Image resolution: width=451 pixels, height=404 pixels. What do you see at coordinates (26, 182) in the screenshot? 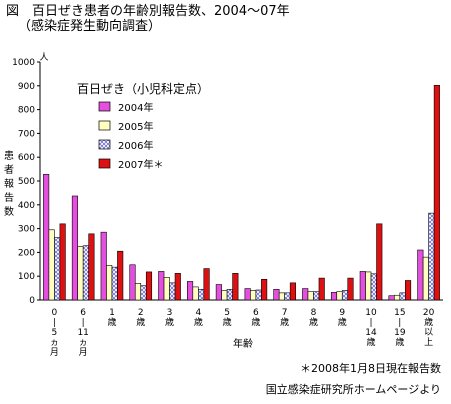
I see `y-tick-label: 500` at bounding box center [26, 182].